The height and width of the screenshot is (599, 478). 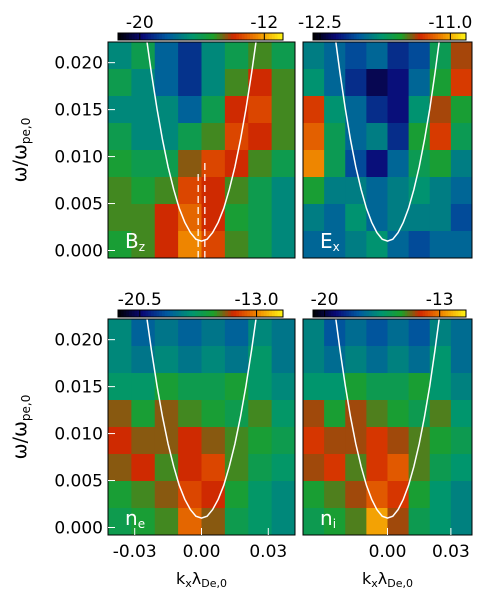 What do you see at coordinates (78, 388) in the screenshot?
I see `y-tick-label: 0.015` at bounding box center [78, 388].